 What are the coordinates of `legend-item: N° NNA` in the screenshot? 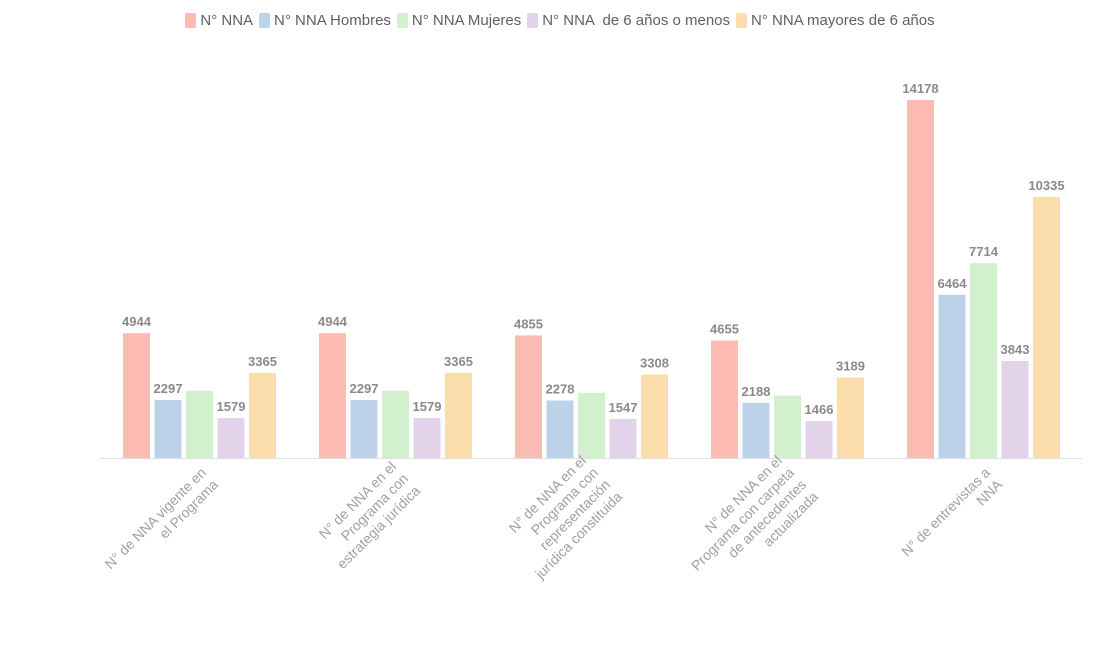 It's located at (219, 20).